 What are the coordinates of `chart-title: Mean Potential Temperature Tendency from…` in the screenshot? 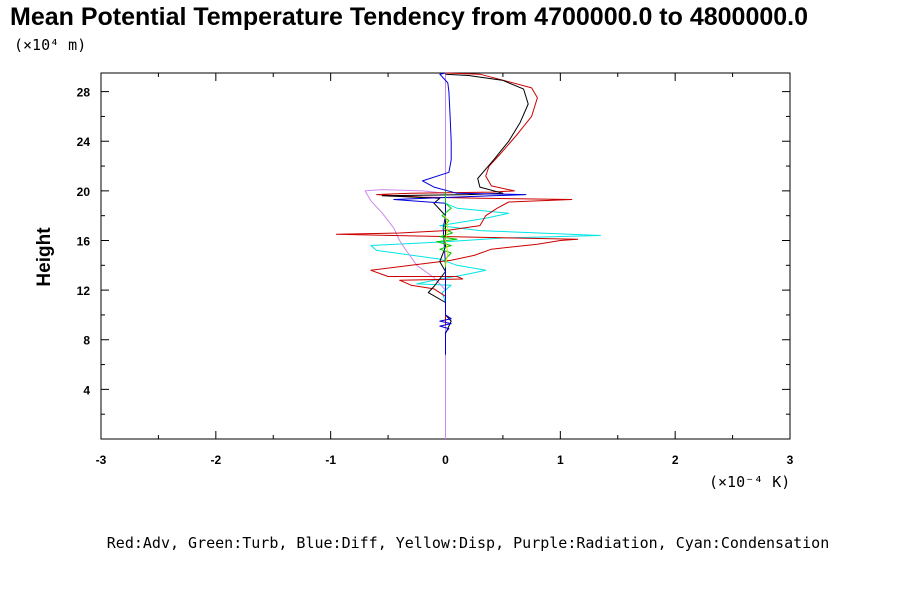 It's located at (409, 17).